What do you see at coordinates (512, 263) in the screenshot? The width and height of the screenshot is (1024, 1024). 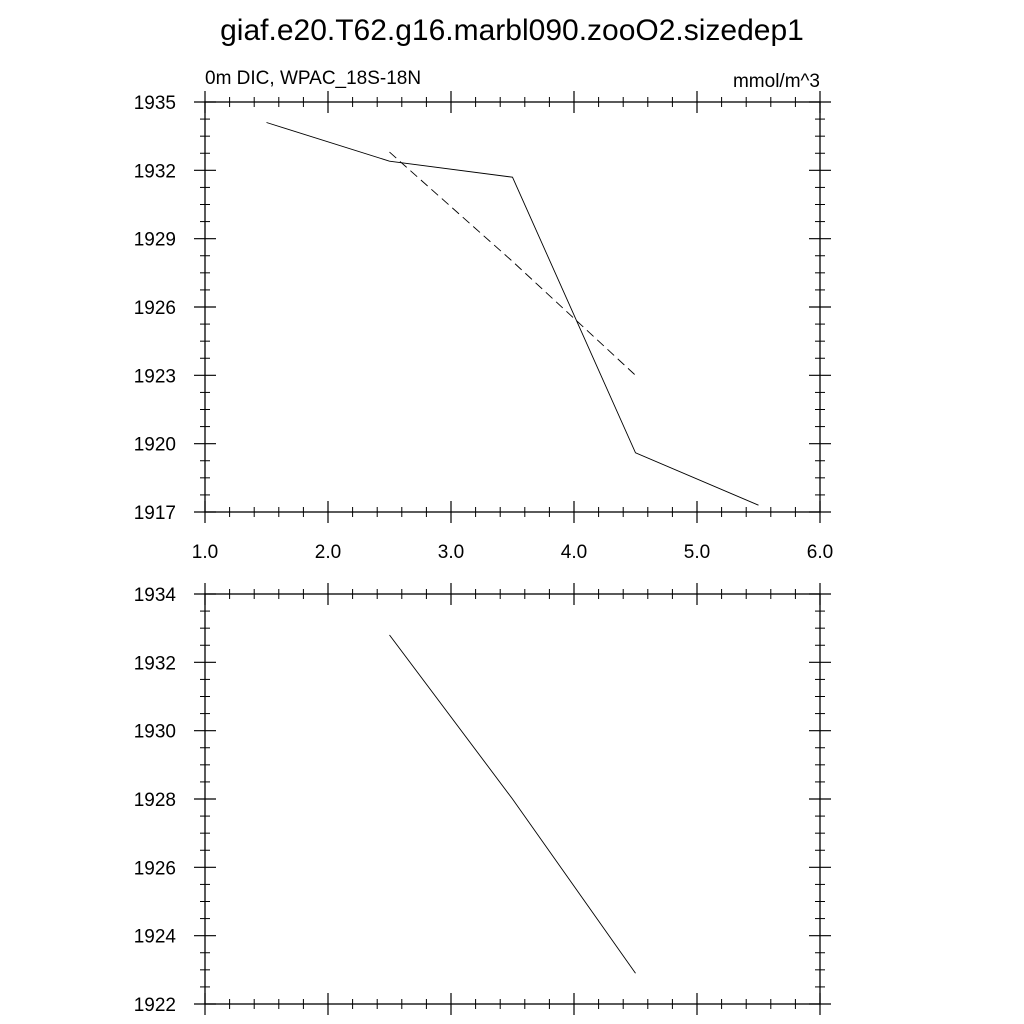 I see `dashed-series-line` at bounding box center [512, 263].